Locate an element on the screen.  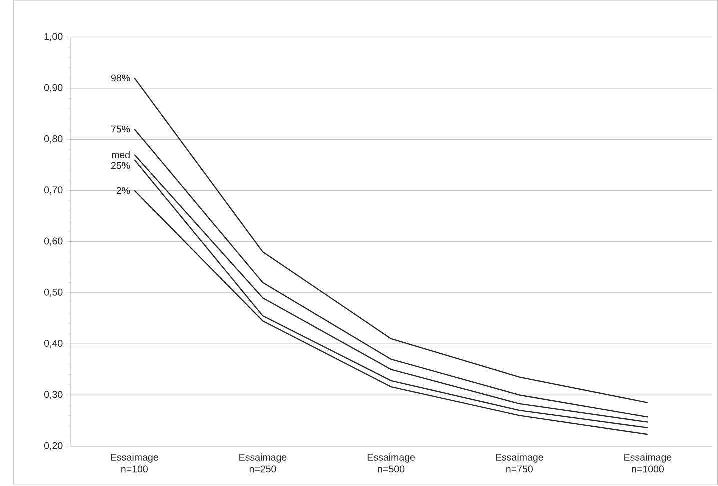
y-tick-label: 0,40 is located at coordinates (53, 344).